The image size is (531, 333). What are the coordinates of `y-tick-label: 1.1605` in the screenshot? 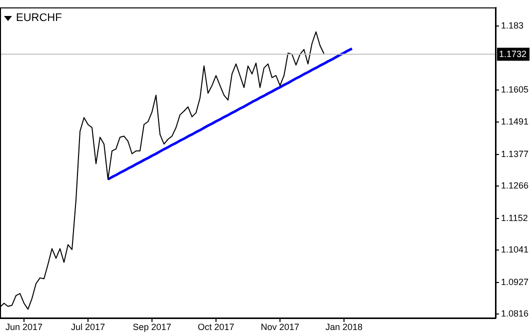 It's located at (515, 89).